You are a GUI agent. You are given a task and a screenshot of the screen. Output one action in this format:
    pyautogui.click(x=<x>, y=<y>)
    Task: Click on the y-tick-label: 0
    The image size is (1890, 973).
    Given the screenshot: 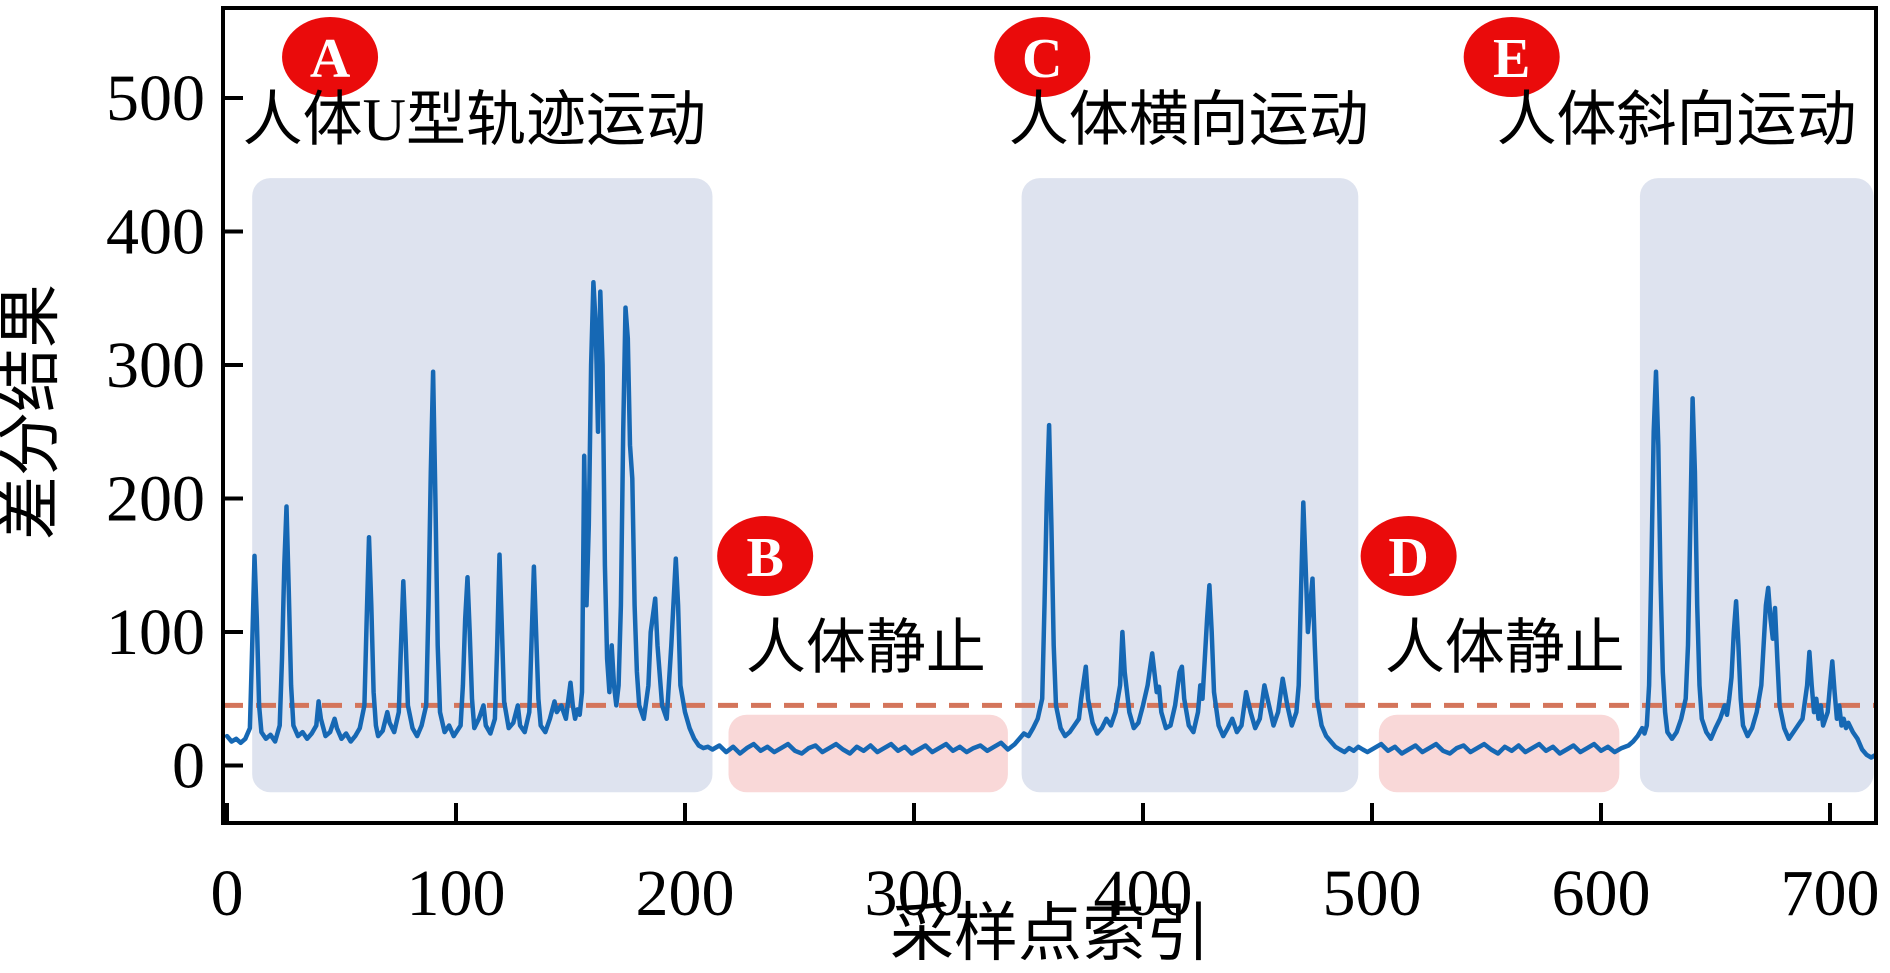 What is the action you would take?
    pyautogui.click(x=188, y=766)
    